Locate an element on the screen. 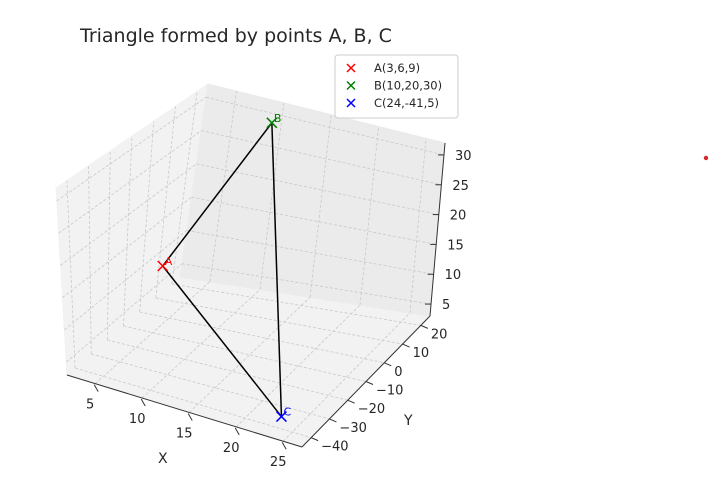 The image size is (709, 496). triangle-edges is located at coordinates (222, 269).